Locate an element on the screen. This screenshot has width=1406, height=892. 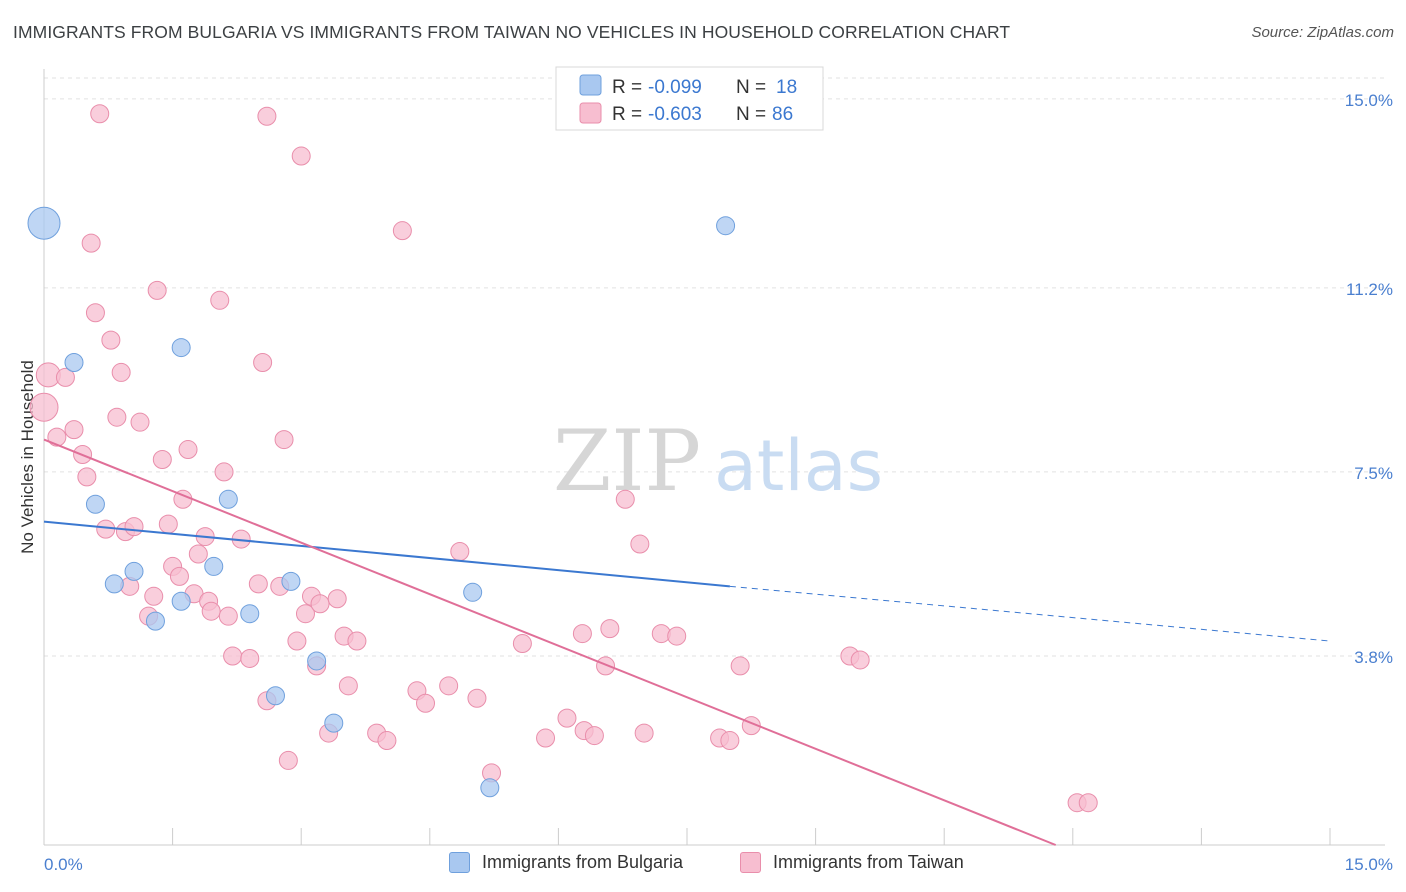
legend-swatch-taiwan is located at coordinates (750, 862).